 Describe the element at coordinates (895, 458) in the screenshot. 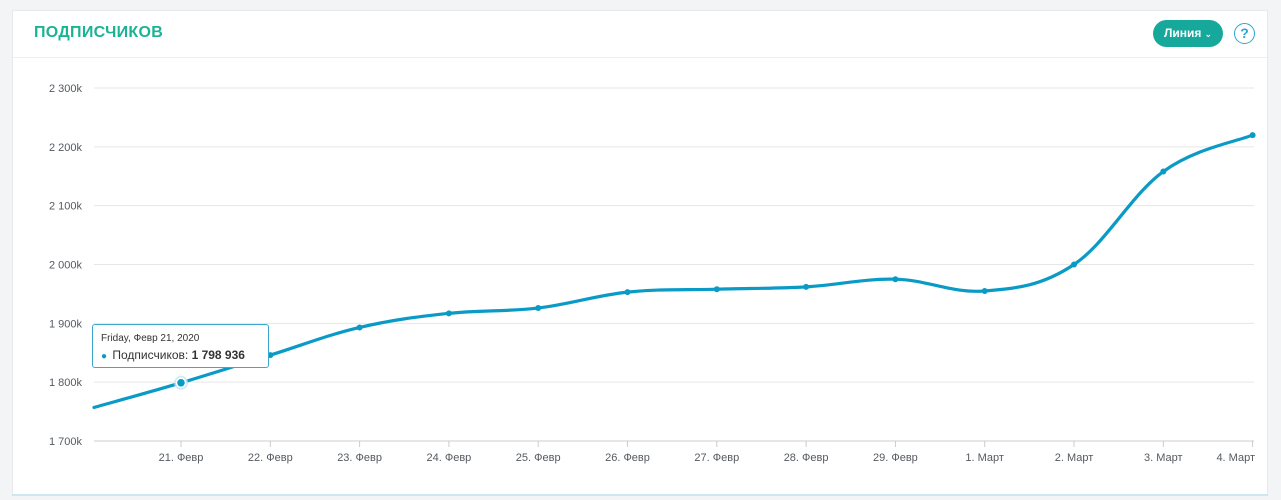

I see `x-tick-label: 29. Февр` at that location.